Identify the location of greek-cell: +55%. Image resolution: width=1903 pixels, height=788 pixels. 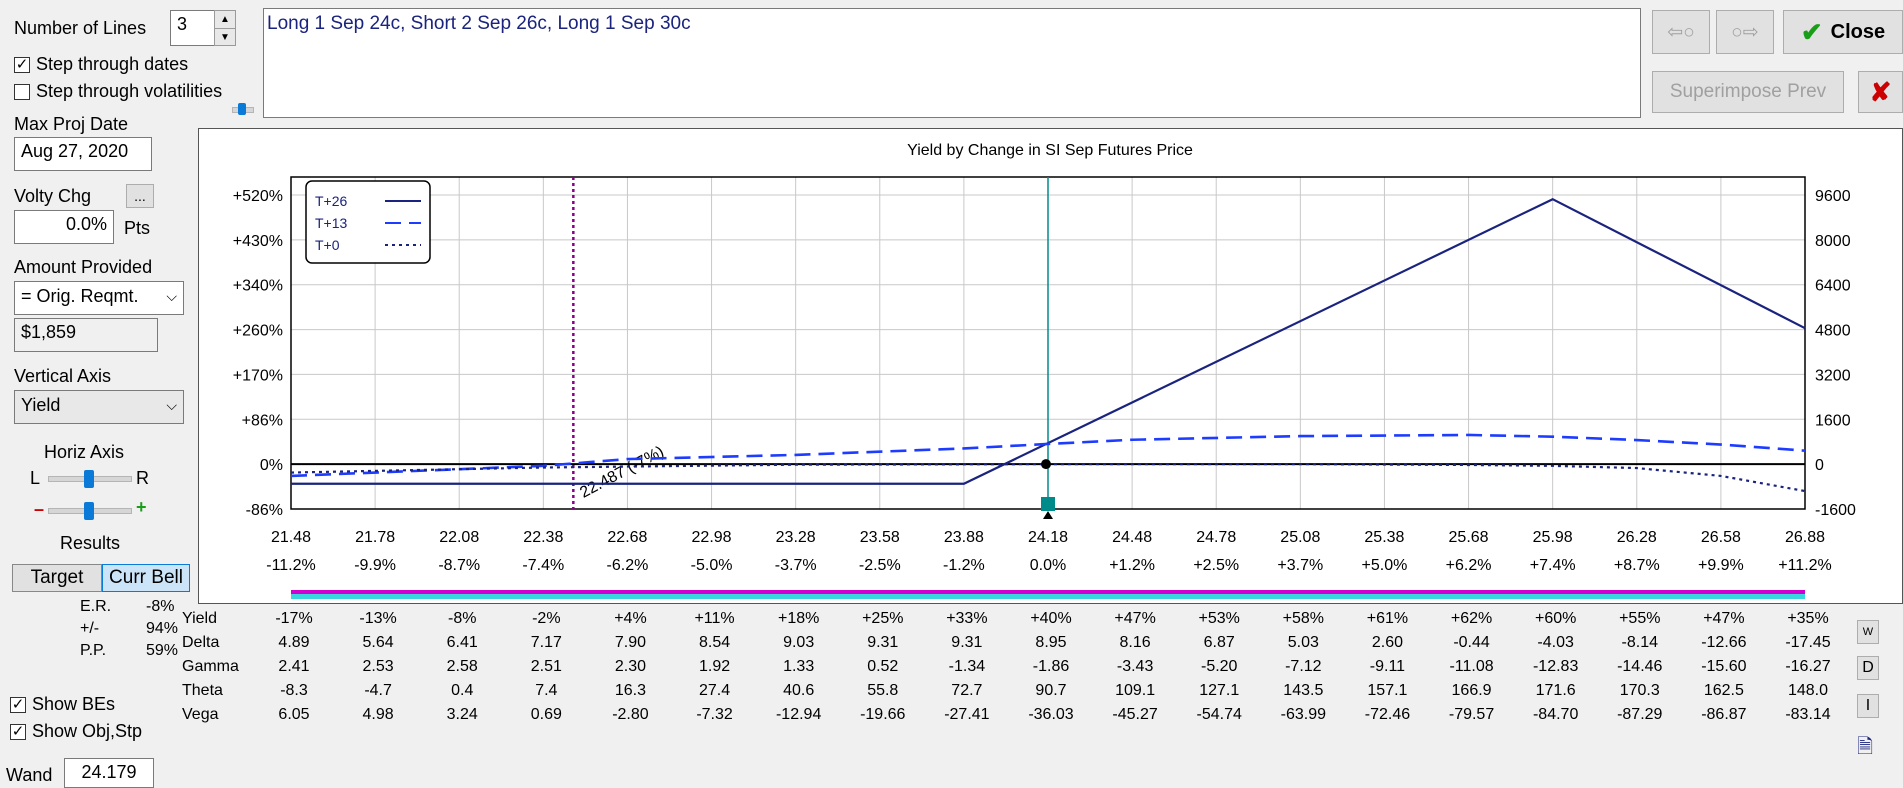
(1640, 618).